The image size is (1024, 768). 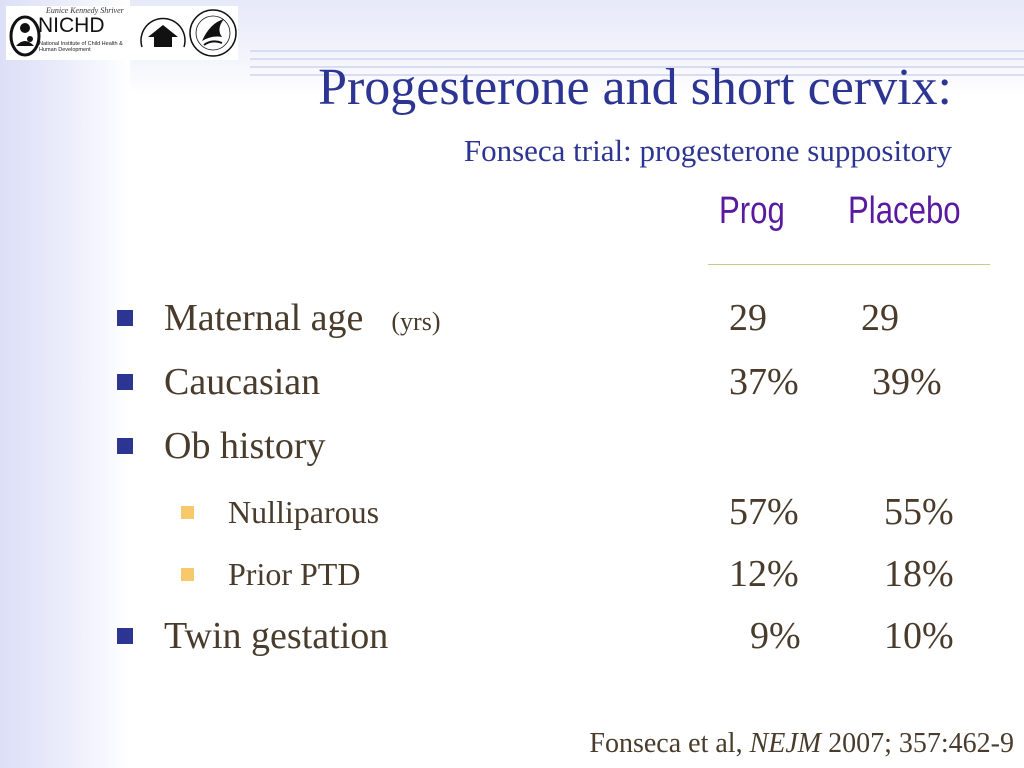 I want to click on placebo-value: 18%, so click(x=919, y=574).